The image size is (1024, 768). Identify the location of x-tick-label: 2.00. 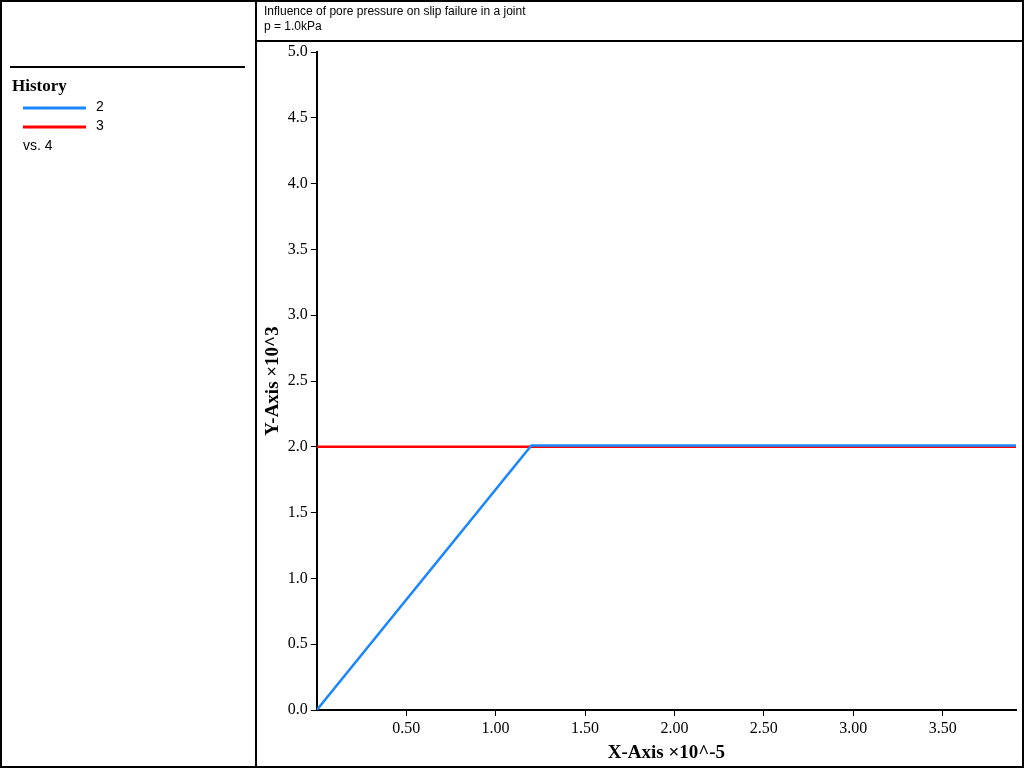
(674, 727).